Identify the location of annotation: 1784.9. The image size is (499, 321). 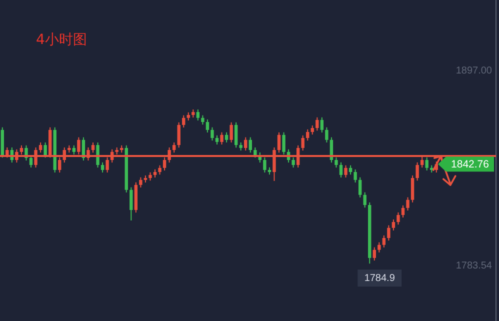
(380, 278).